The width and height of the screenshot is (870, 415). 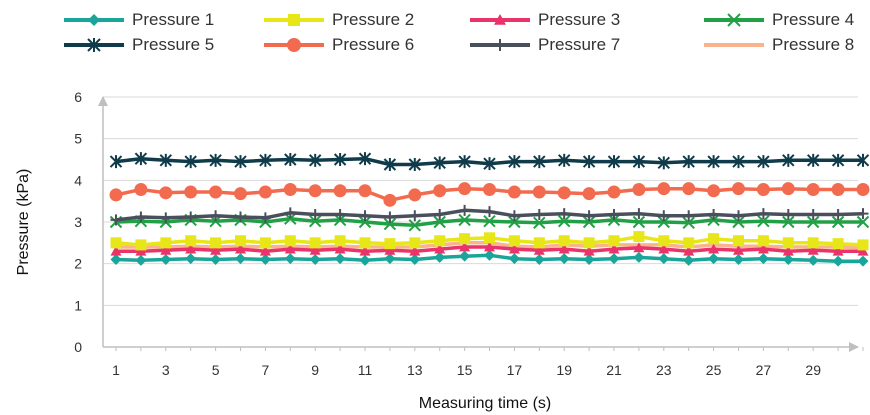 I want to click on x-tick-label: 19, so click(x=564, y=370).